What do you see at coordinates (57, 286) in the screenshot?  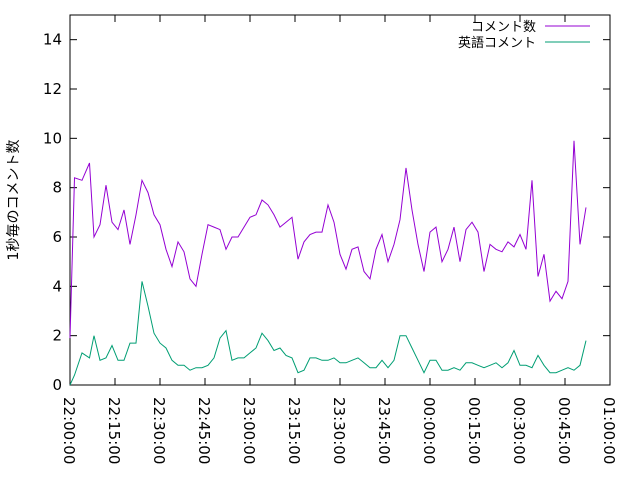 I see `y-tick-label: 4` at bounding box center [57, 286].